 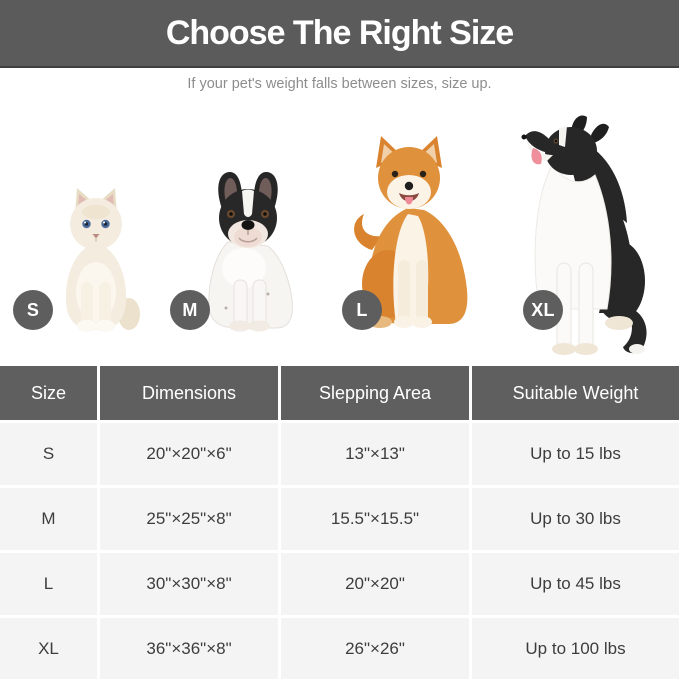 I want to click on kitten-illustration, so click(x=102, y=260).